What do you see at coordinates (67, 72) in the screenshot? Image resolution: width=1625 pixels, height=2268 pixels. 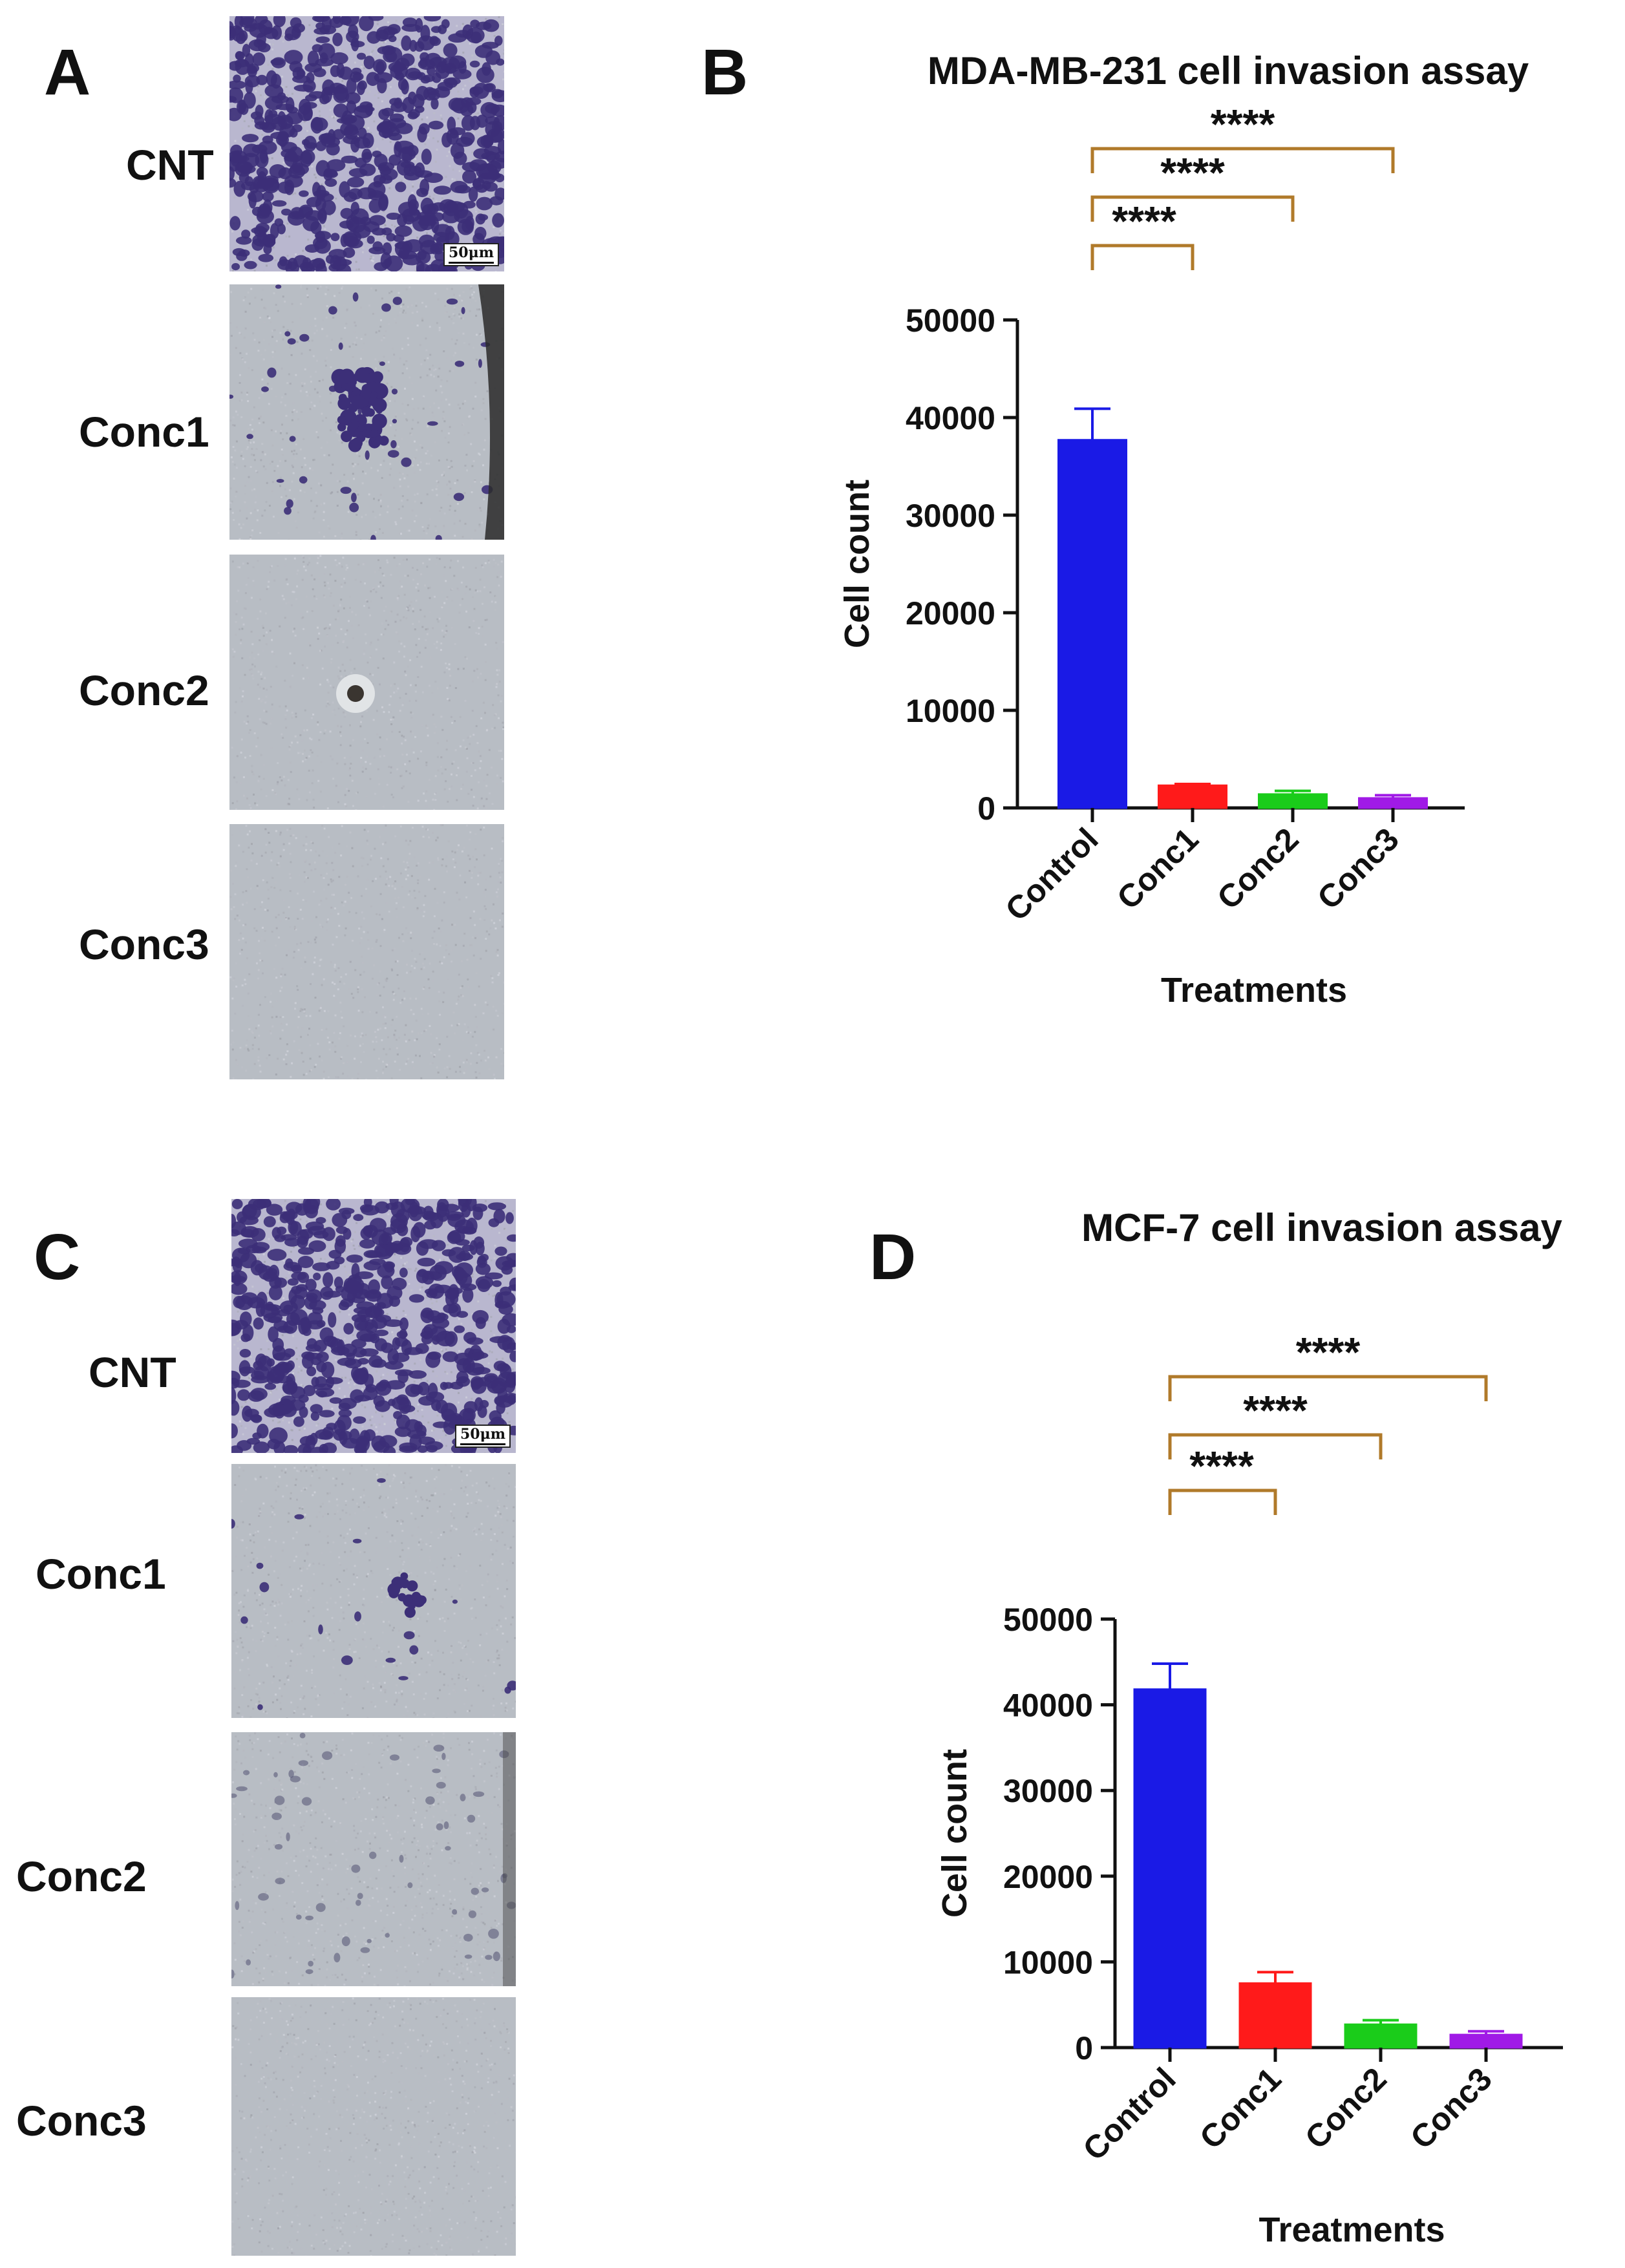 I see `panel-letter-a: A` at bounding box center [67, 72].